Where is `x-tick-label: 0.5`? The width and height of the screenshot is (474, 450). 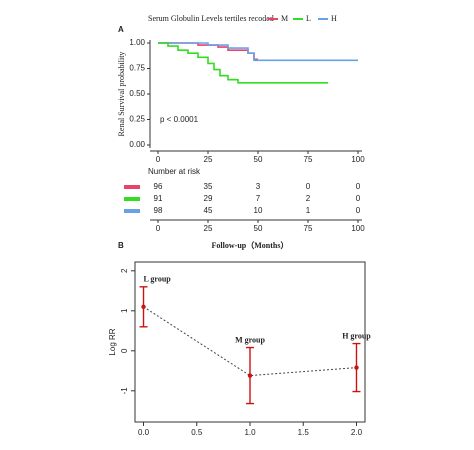 x-tick-label: 0.5 is located at coordinates (197, 432).